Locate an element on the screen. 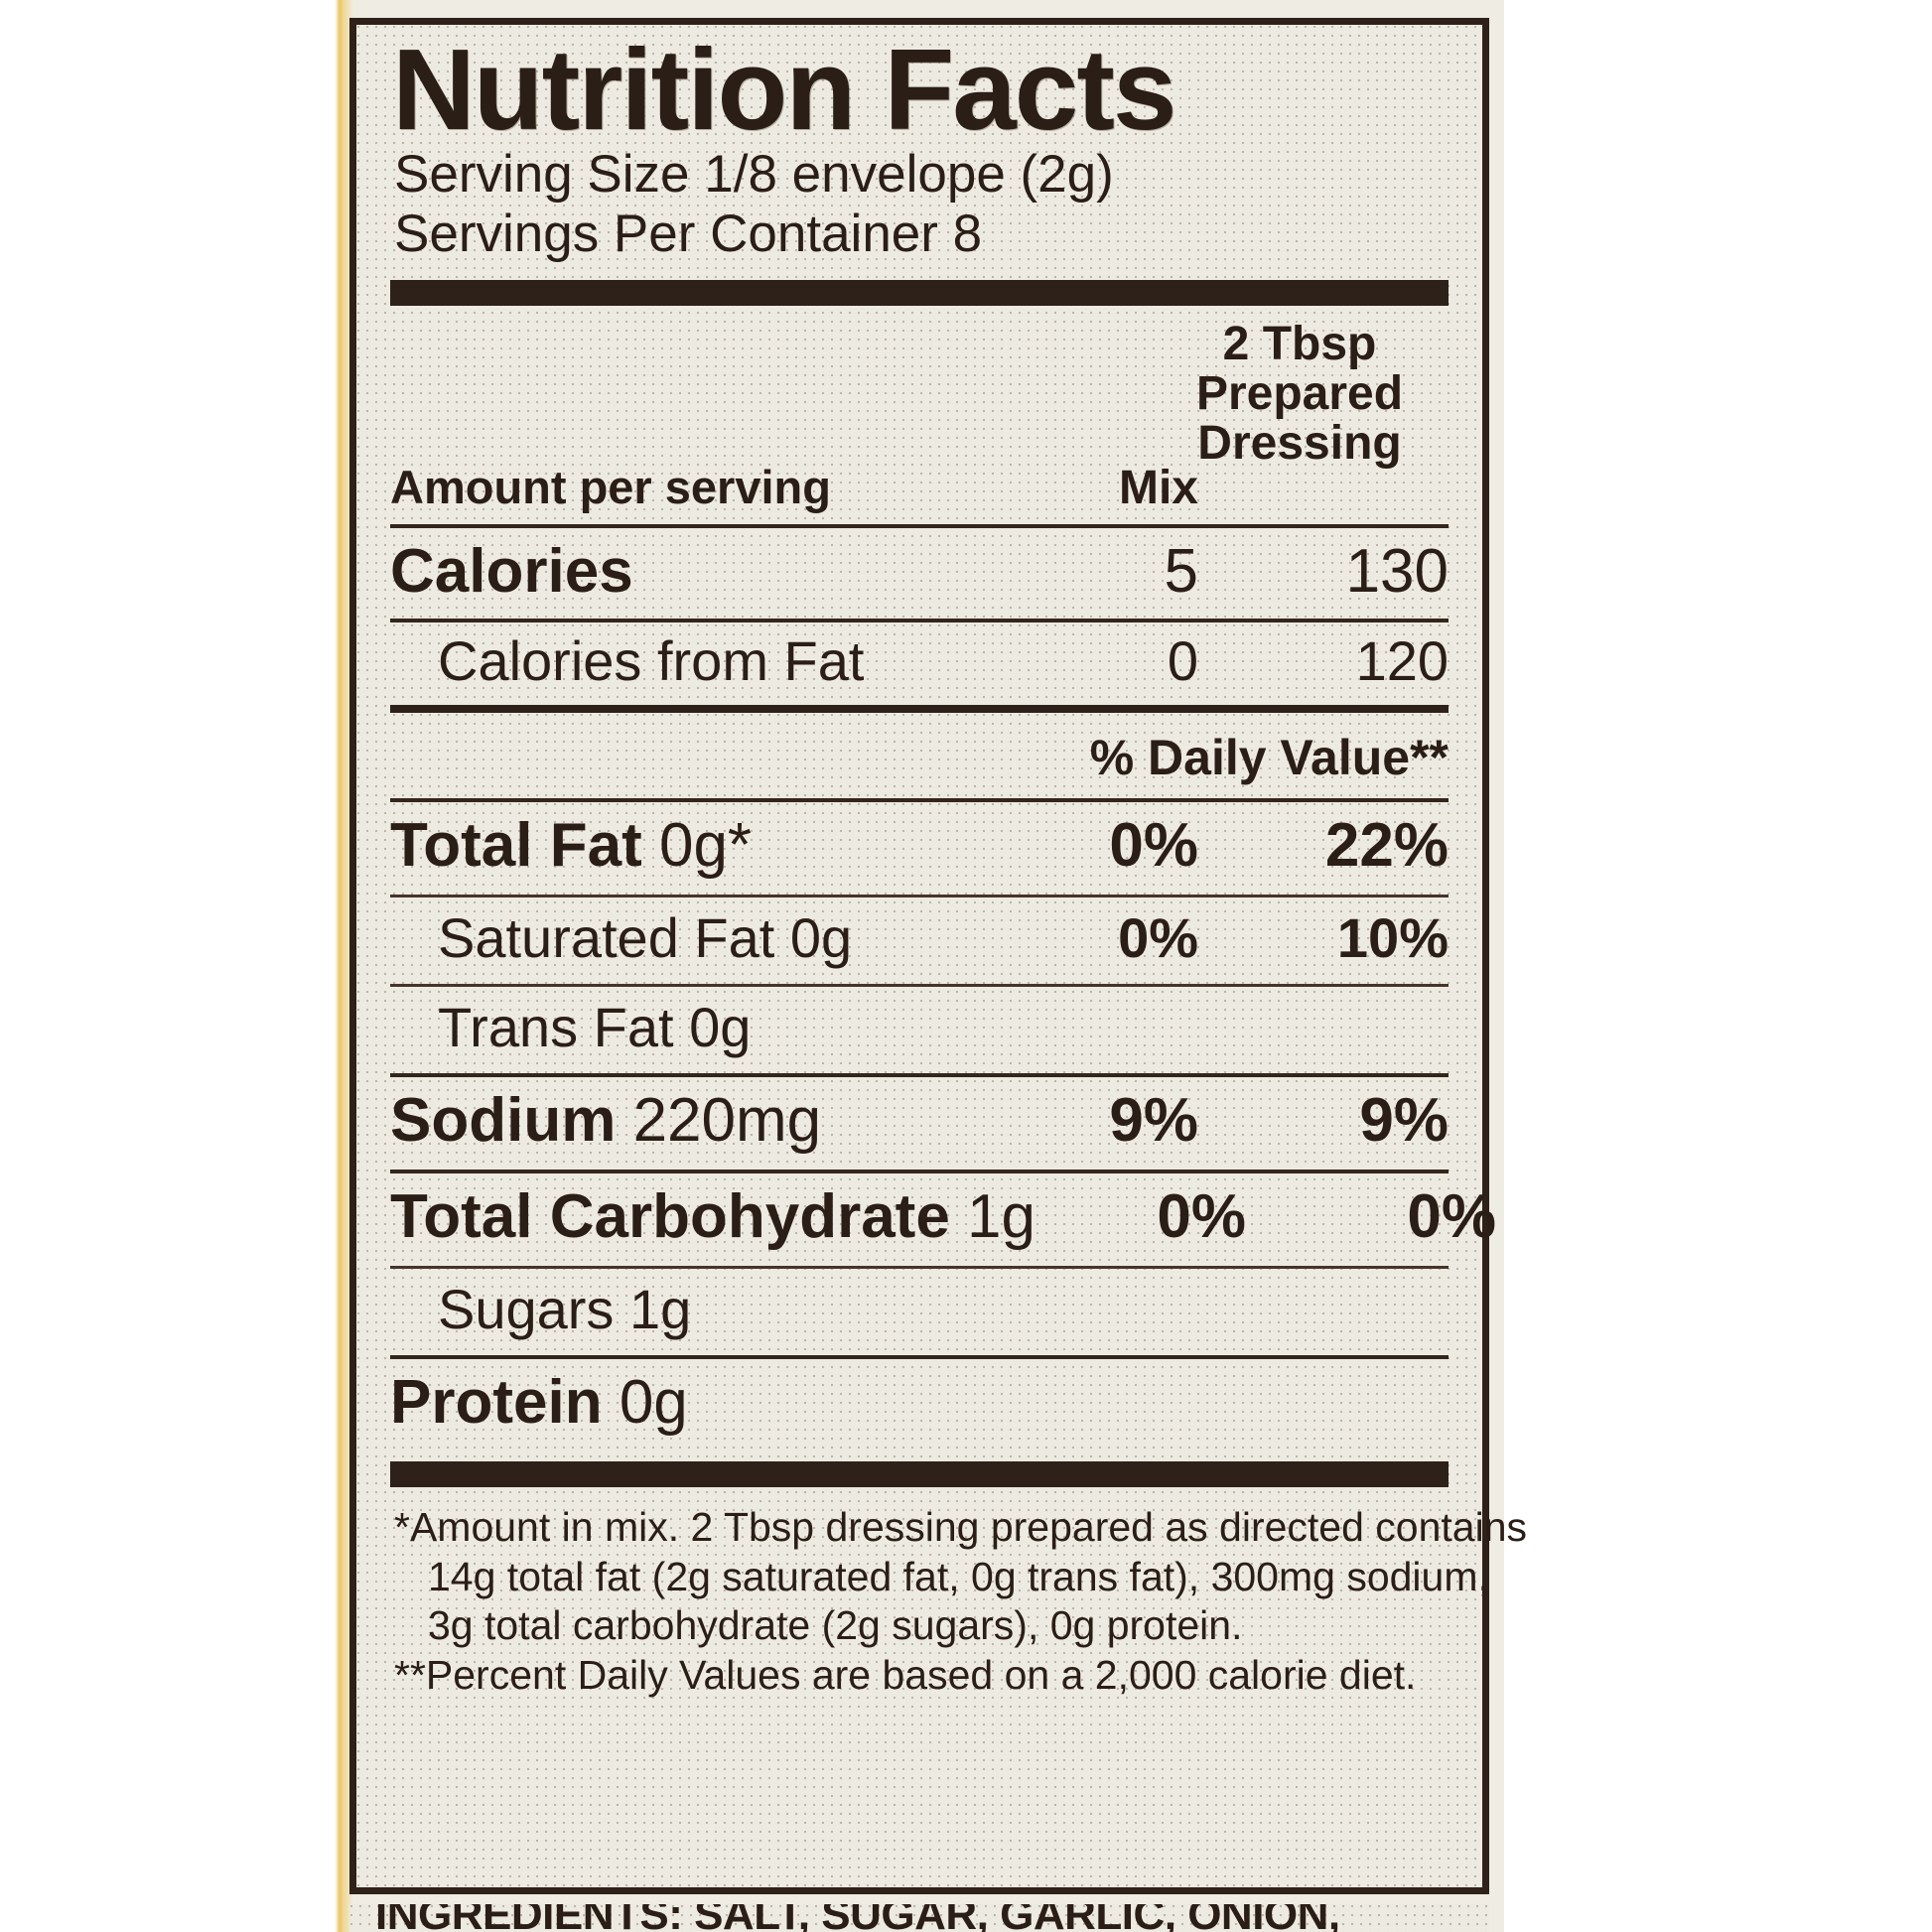 The width and height of the screenshot is (1932, 1932). page-title: Nutrition Facts is located at coordinates (784, 90).